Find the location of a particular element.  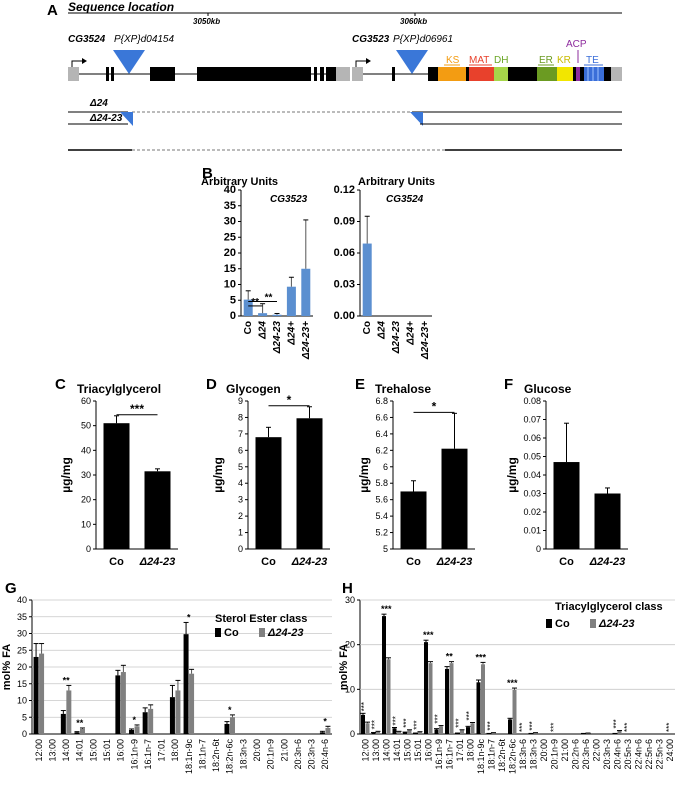

category-label: 16:00 is located at coordinates (428, 750).